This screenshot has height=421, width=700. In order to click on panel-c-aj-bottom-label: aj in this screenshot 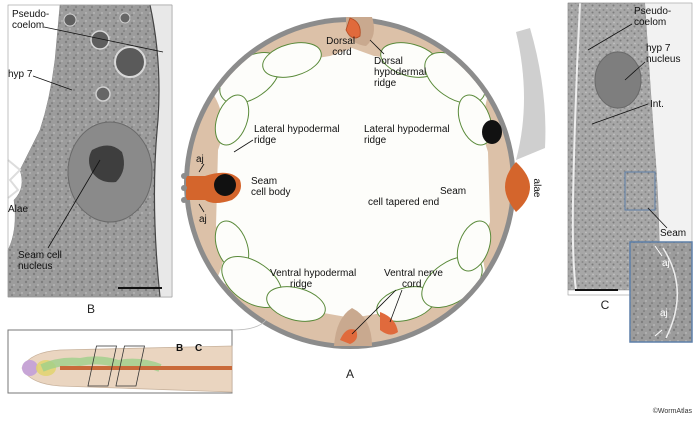, I will do `click(664, 313)`.